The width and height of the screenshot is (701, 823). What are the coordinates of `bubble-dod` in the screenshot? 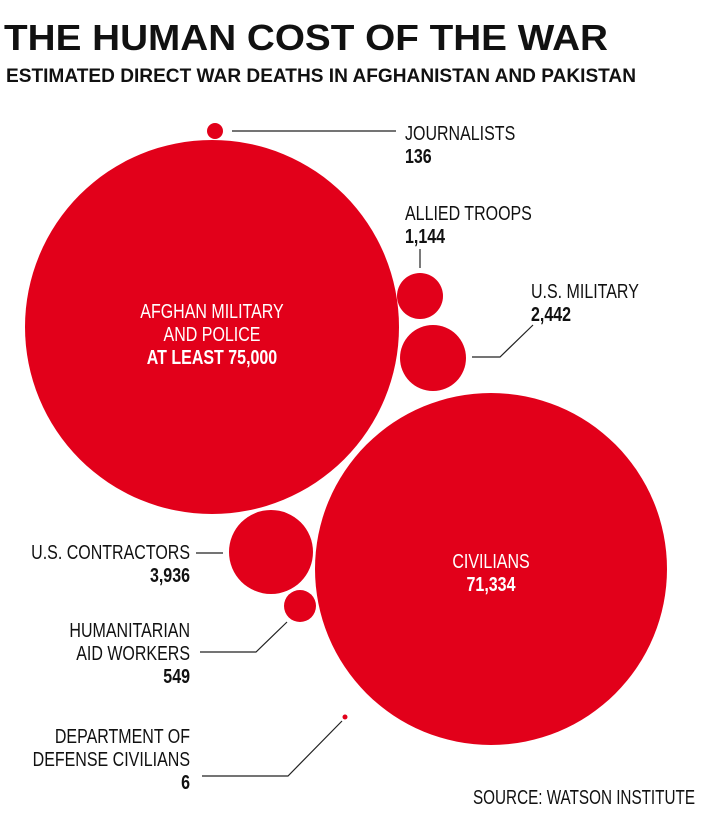 It's located at (345, 717).